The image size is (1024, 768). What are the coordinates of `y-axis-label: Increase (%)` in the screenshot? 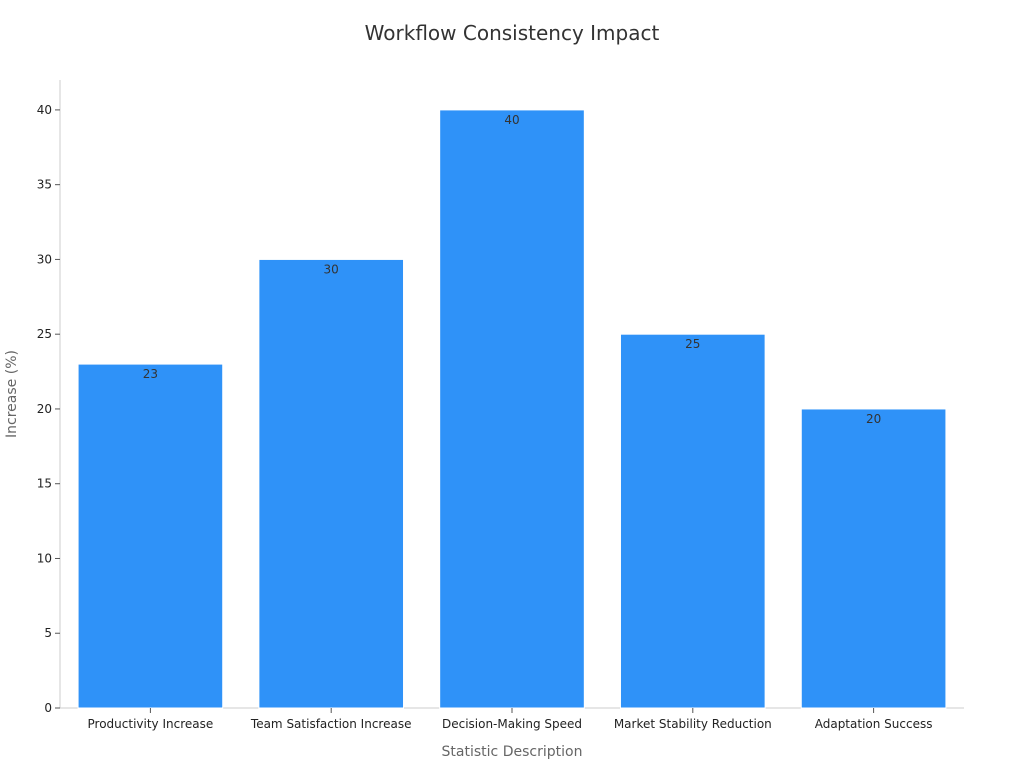 It's located at (12, 394).